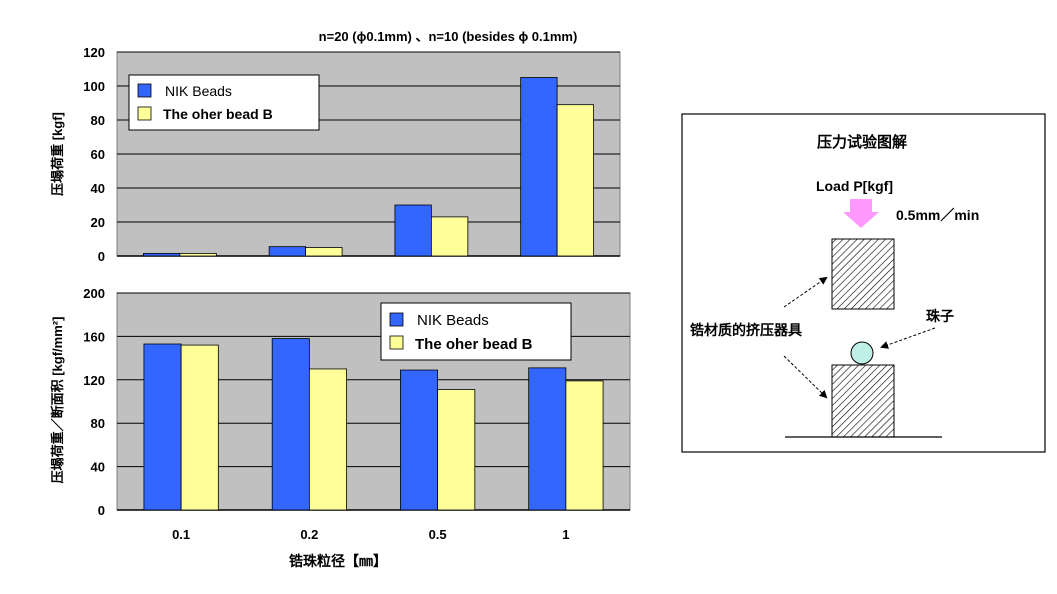 The width and height of the screenshot is (1057, 594). I want to click on bottom-legend-swatch-other, so click(396, 342).